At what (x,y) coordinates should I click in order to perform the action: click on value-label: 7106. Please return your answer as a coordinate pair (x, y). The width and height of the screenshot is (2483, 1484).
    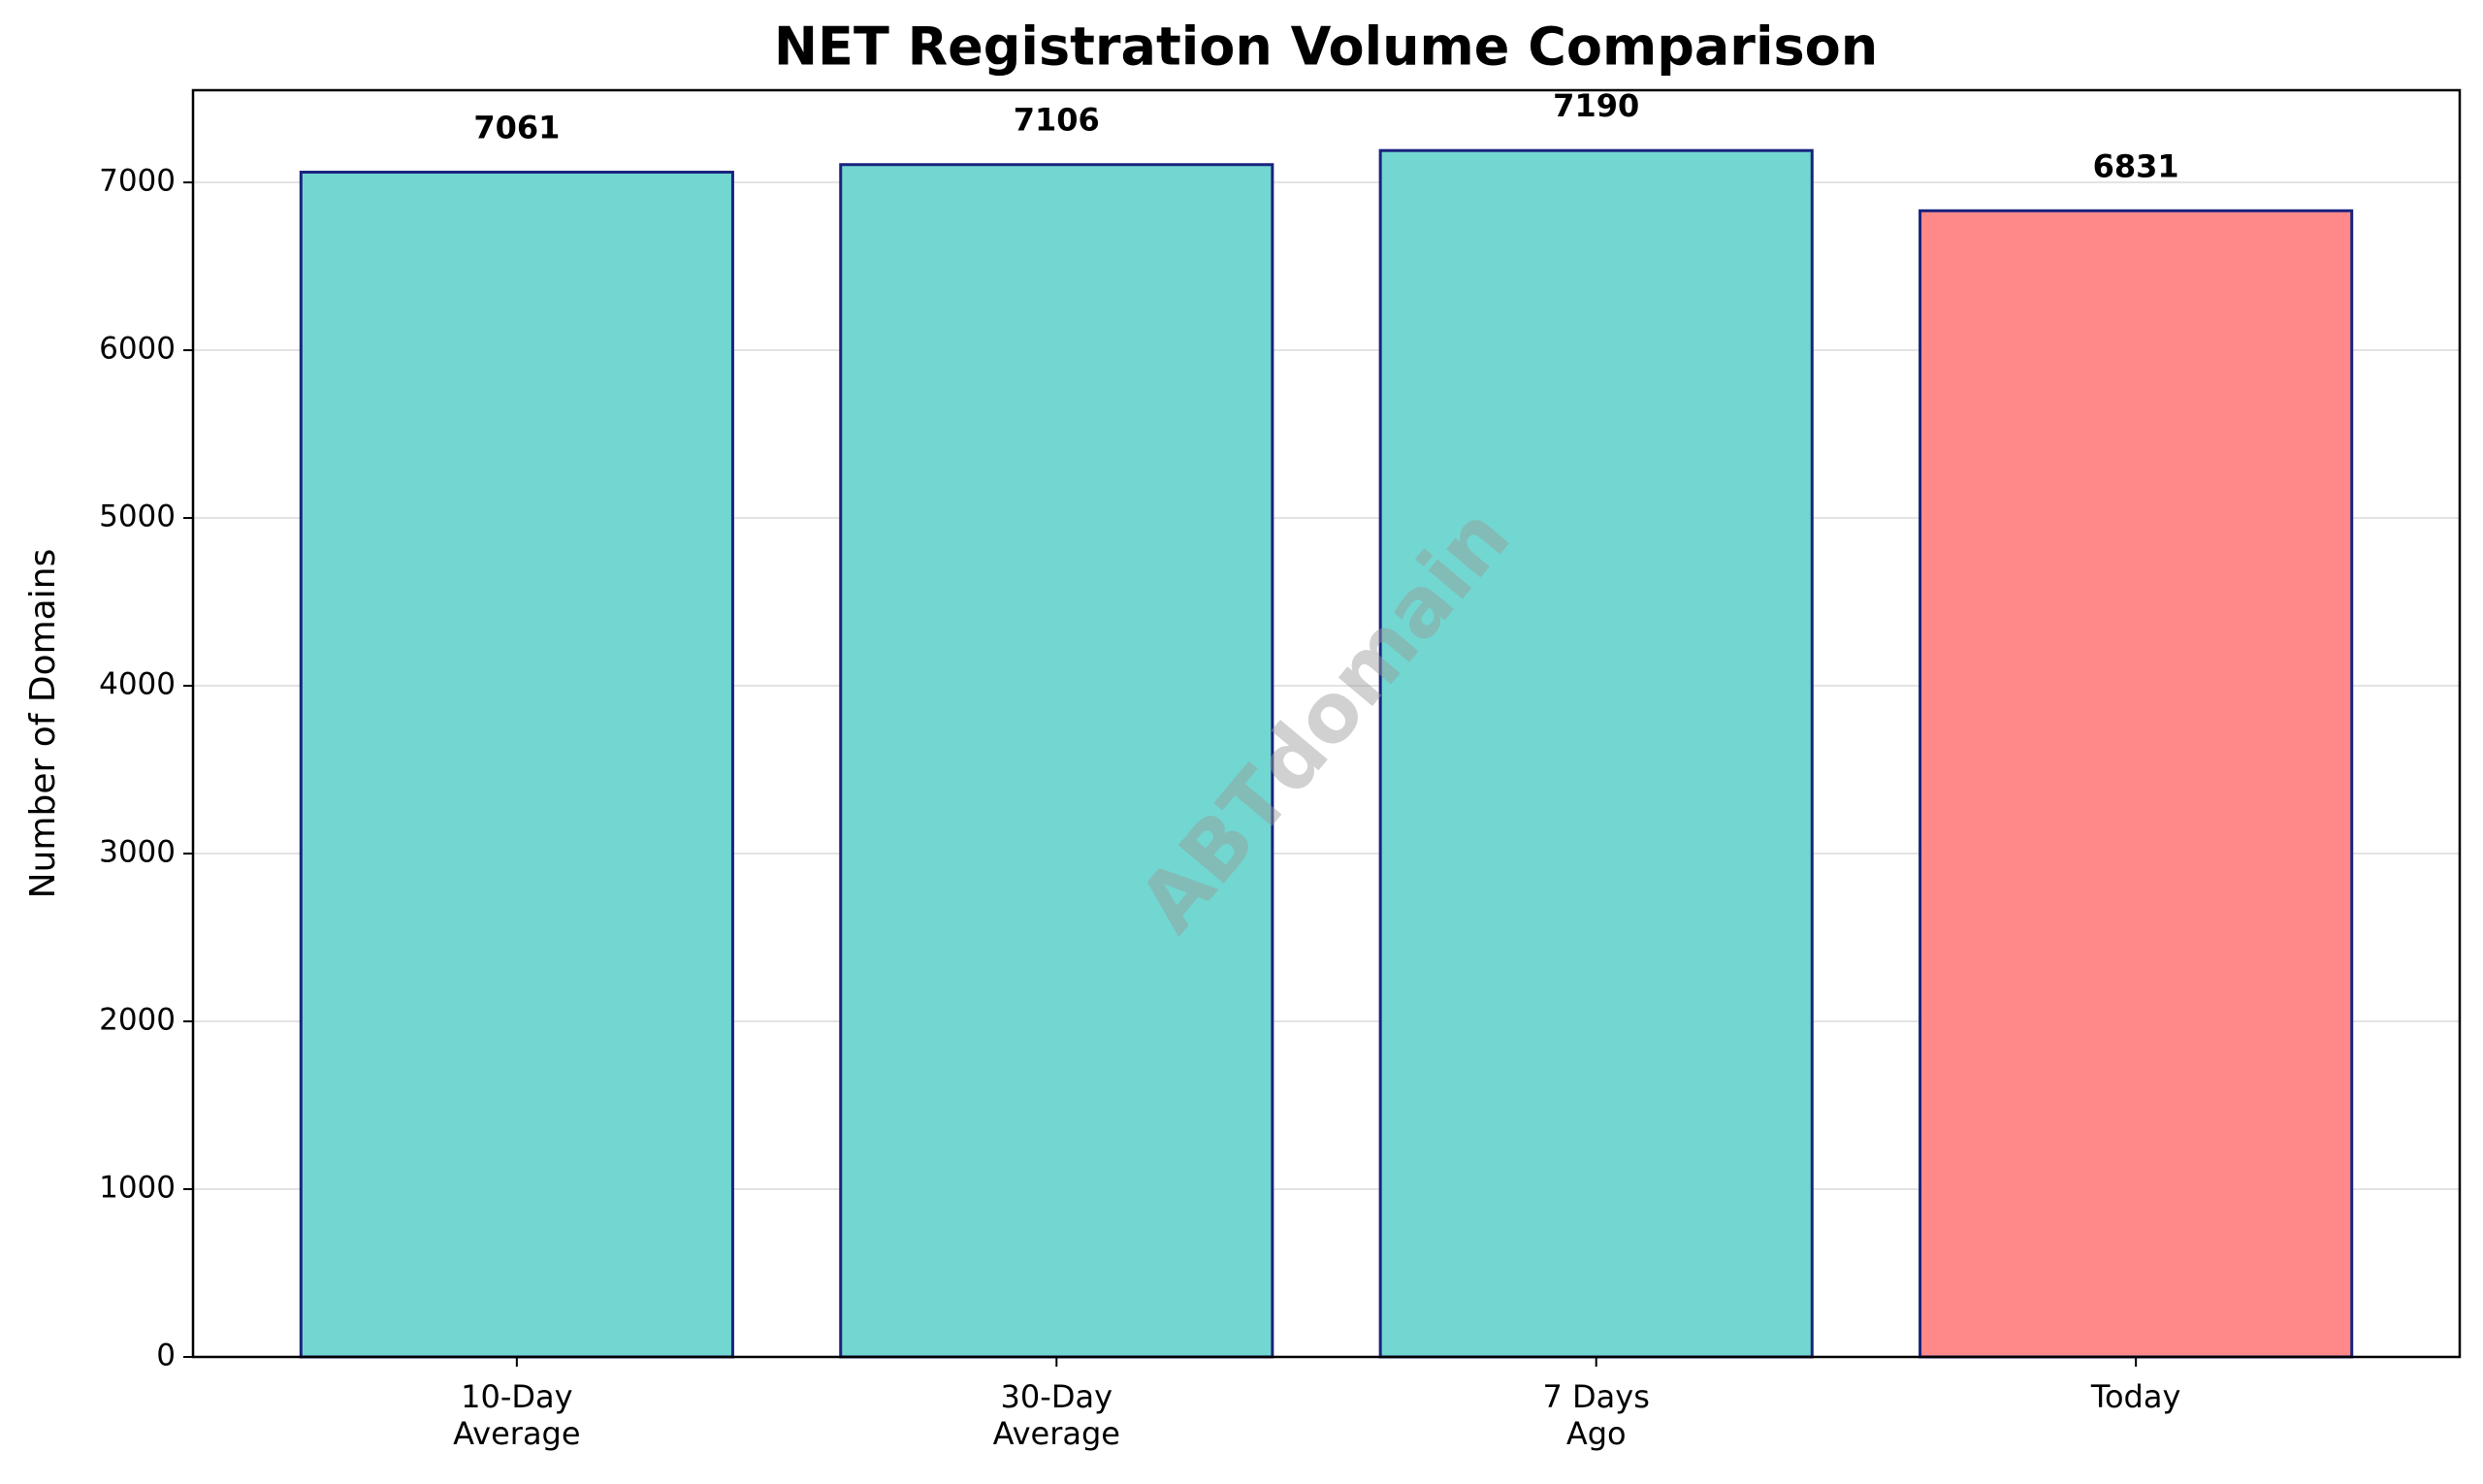
    Looking at the image, I should click on (1057, 120).